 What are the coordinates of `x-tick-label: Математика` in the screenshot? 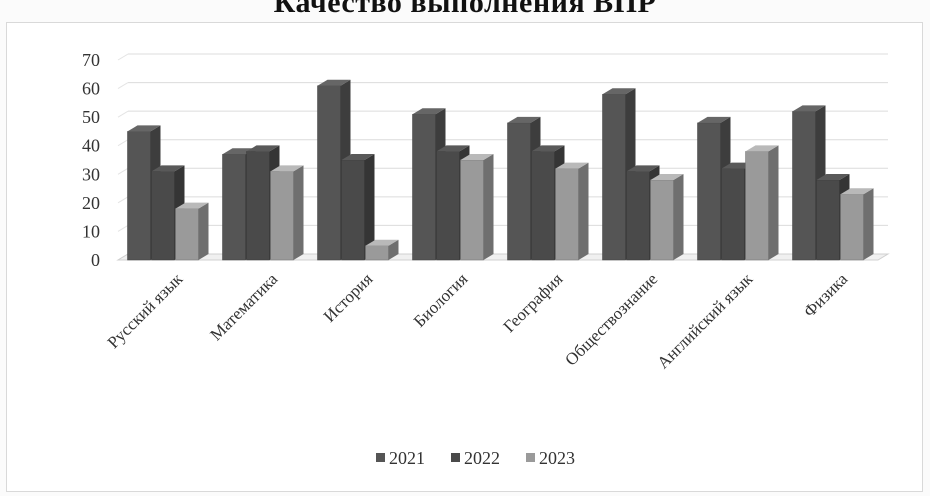 It's located at (243, 306).